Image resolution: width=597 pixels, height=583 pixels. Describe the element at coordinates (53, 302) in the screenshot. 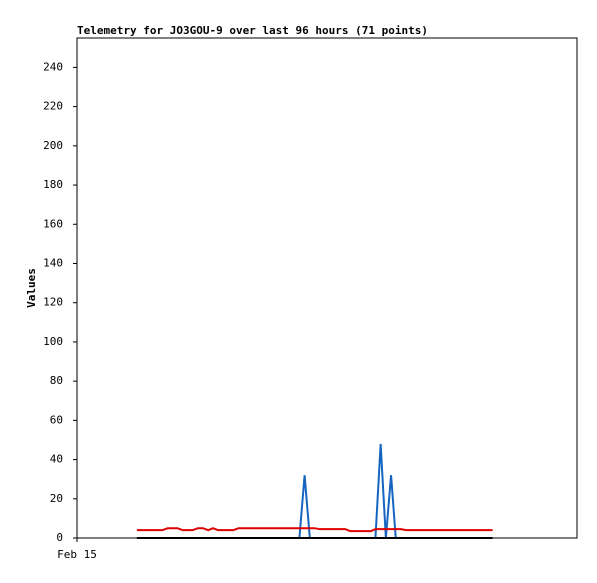

I see `y-tick-label: 120` at that location.